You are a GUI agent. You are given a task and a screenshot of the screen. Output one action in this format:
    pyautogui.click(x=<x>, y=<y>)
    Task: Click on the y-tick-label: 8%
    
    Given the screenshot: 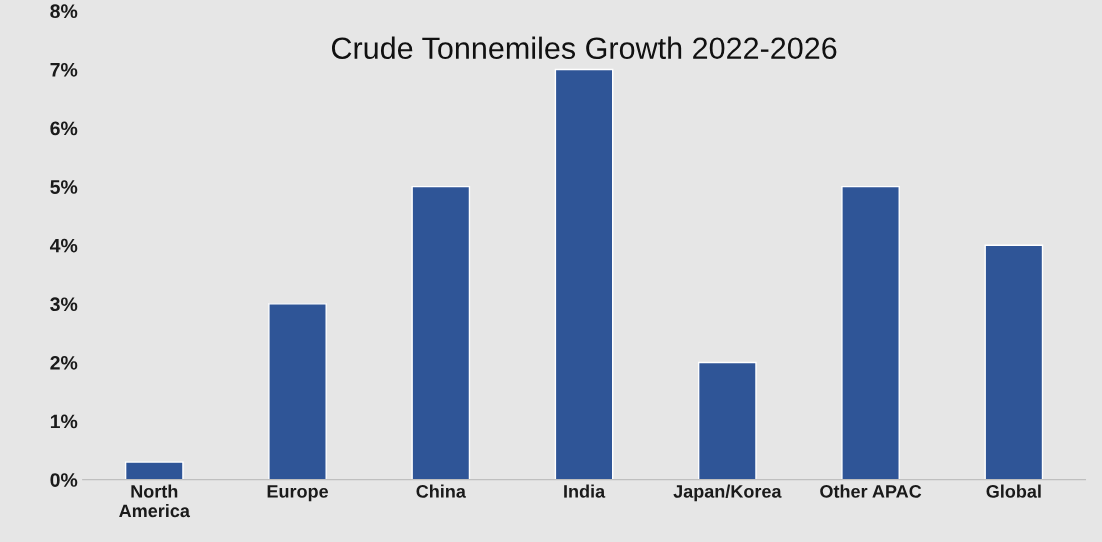 What is the action you would take?
    pyautogui.click(x=64, y=11)
    